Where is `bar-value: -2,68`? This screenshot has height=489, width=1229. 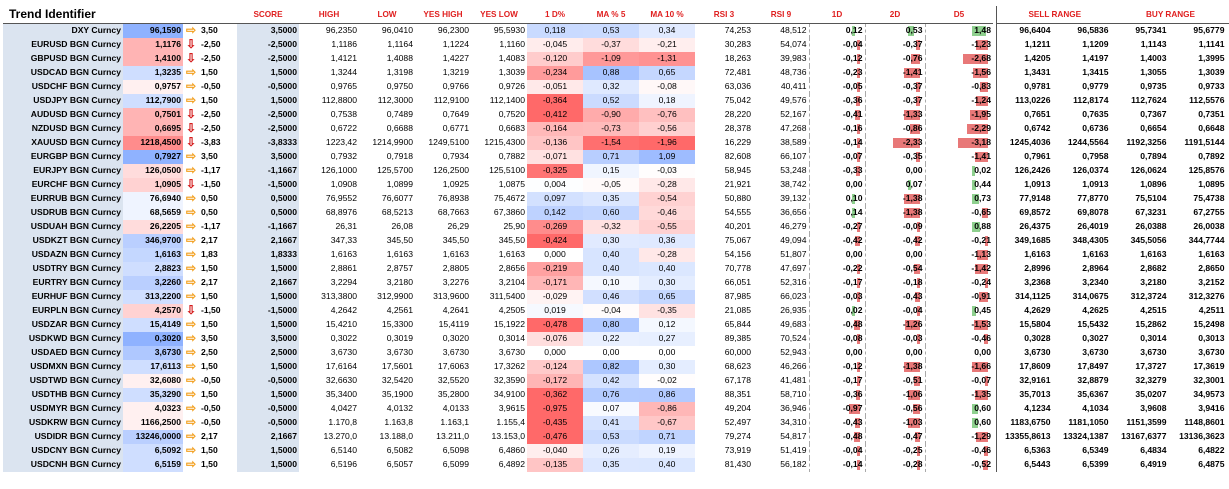
bar-value: -2,68 is located at coordinates (981, 58).